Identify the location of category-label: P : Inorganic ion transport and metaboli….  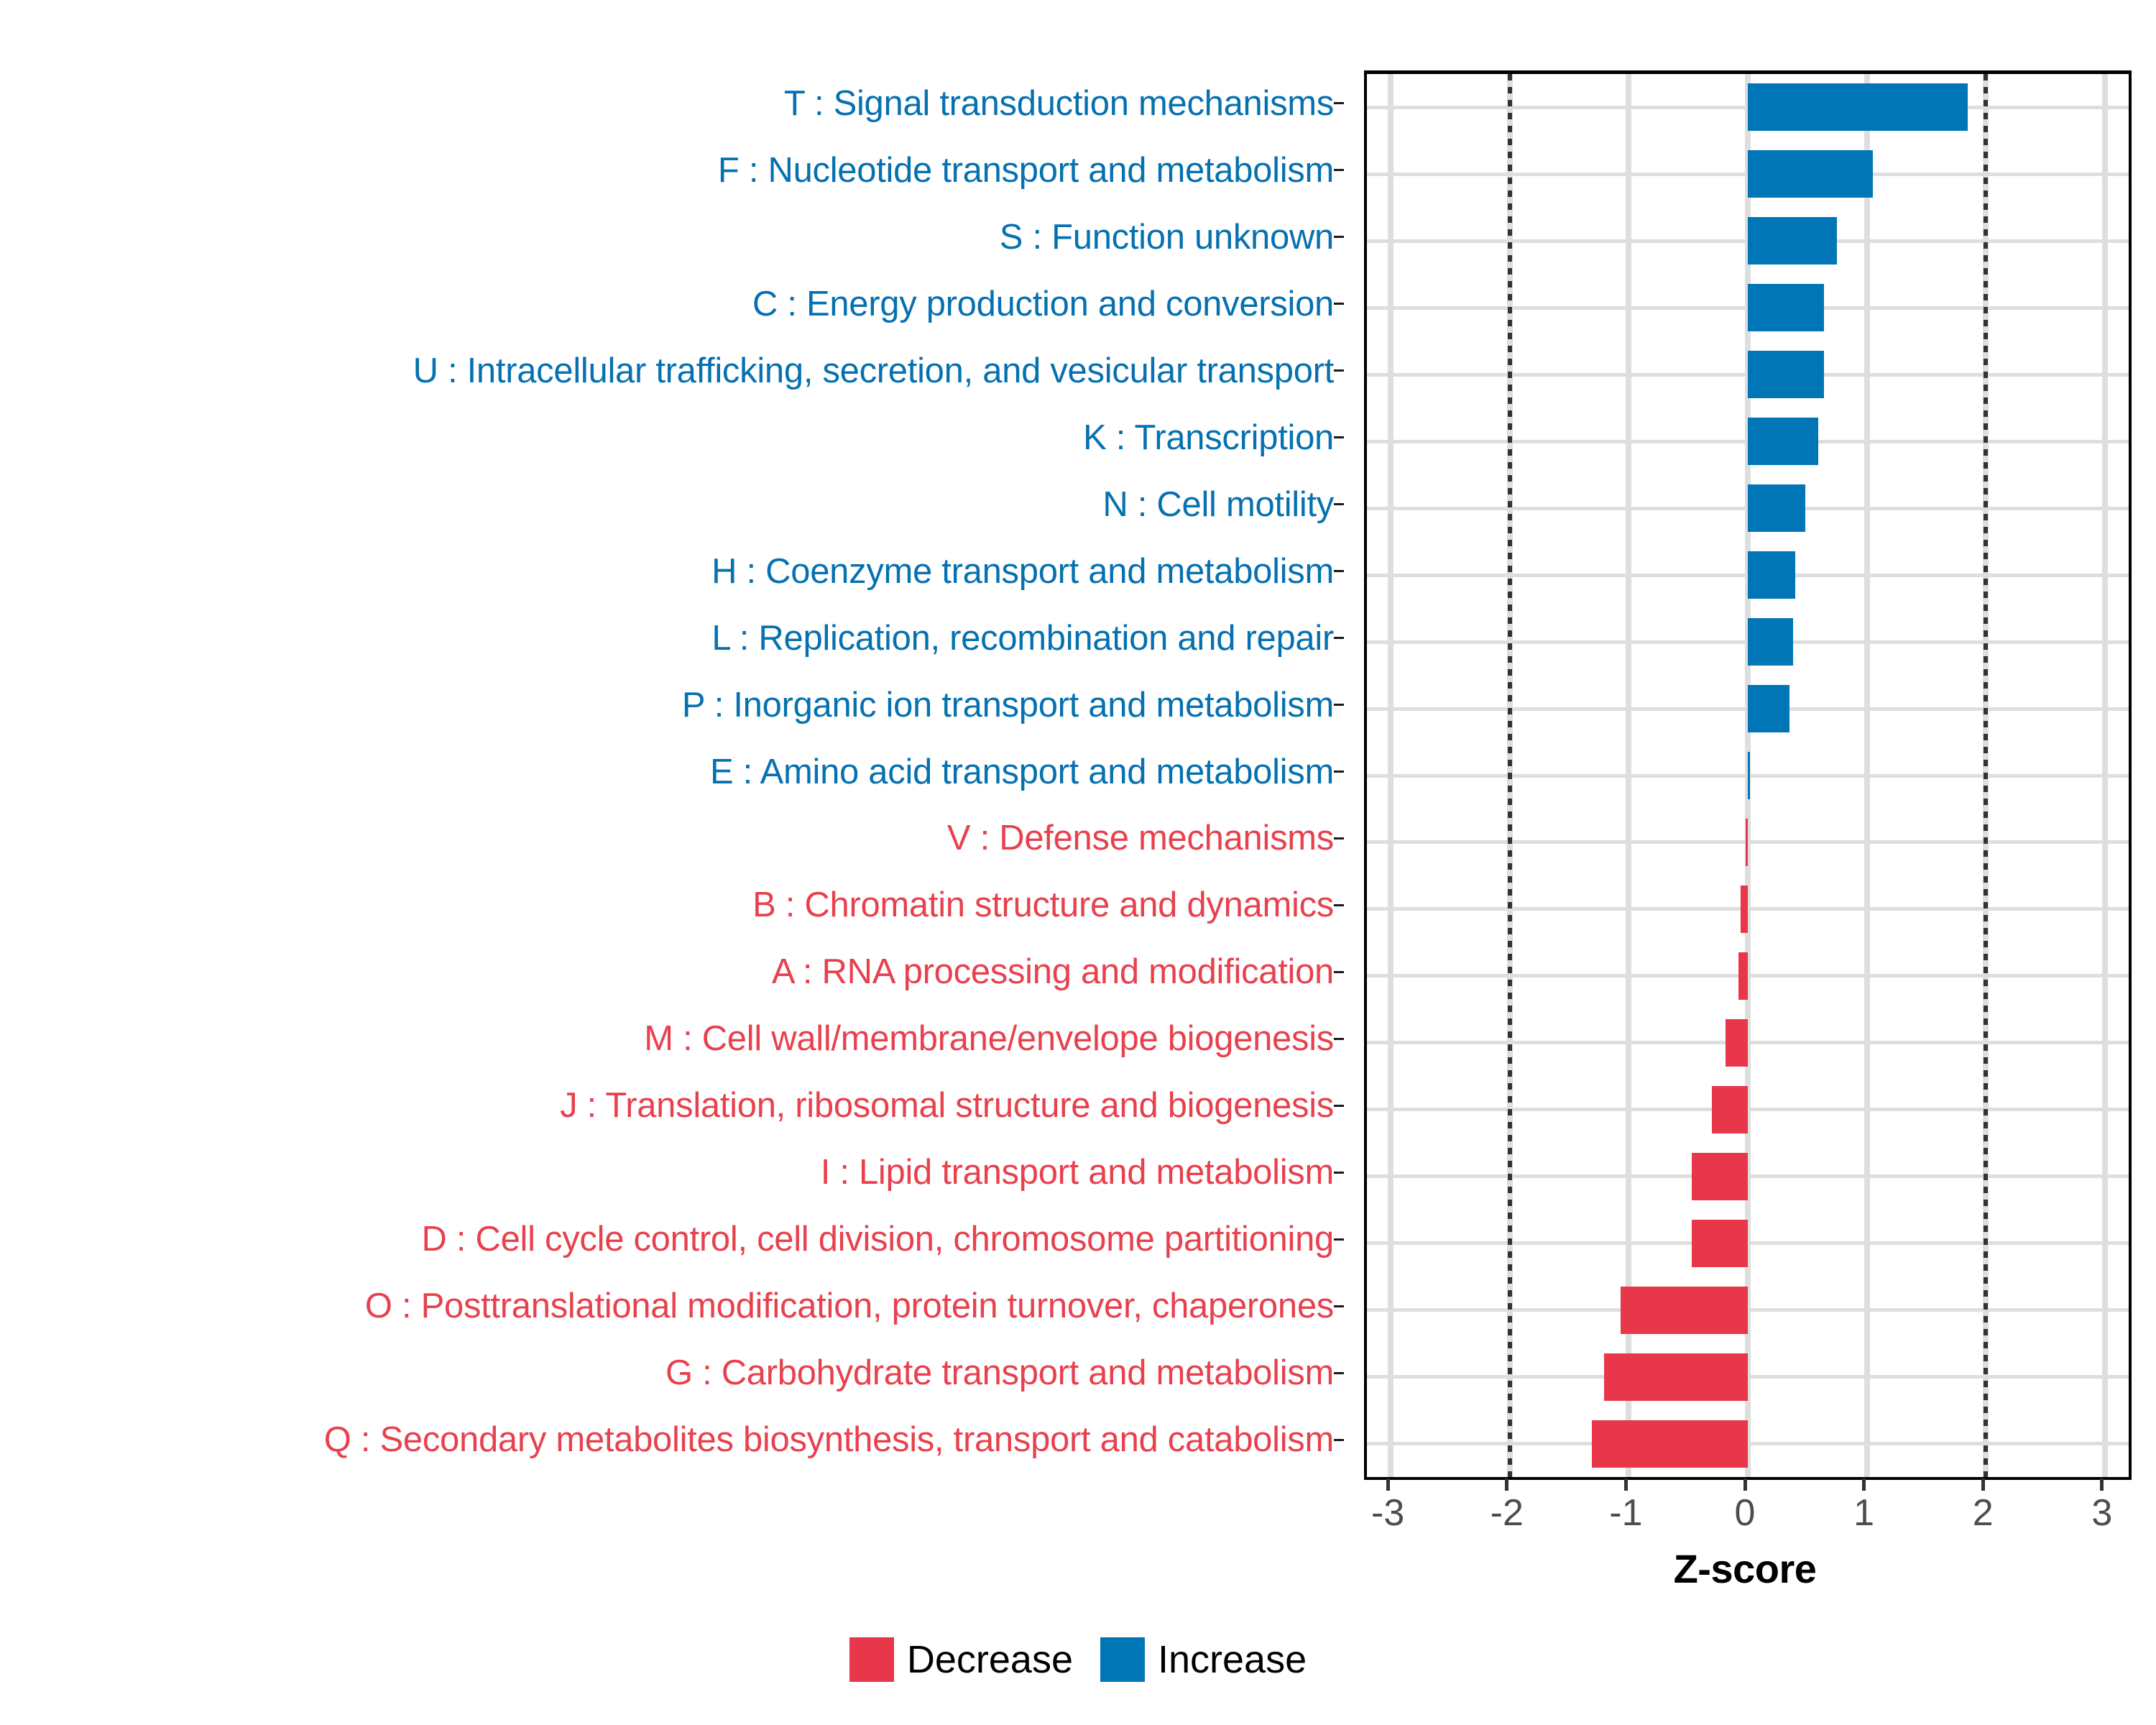
(1007, 704).